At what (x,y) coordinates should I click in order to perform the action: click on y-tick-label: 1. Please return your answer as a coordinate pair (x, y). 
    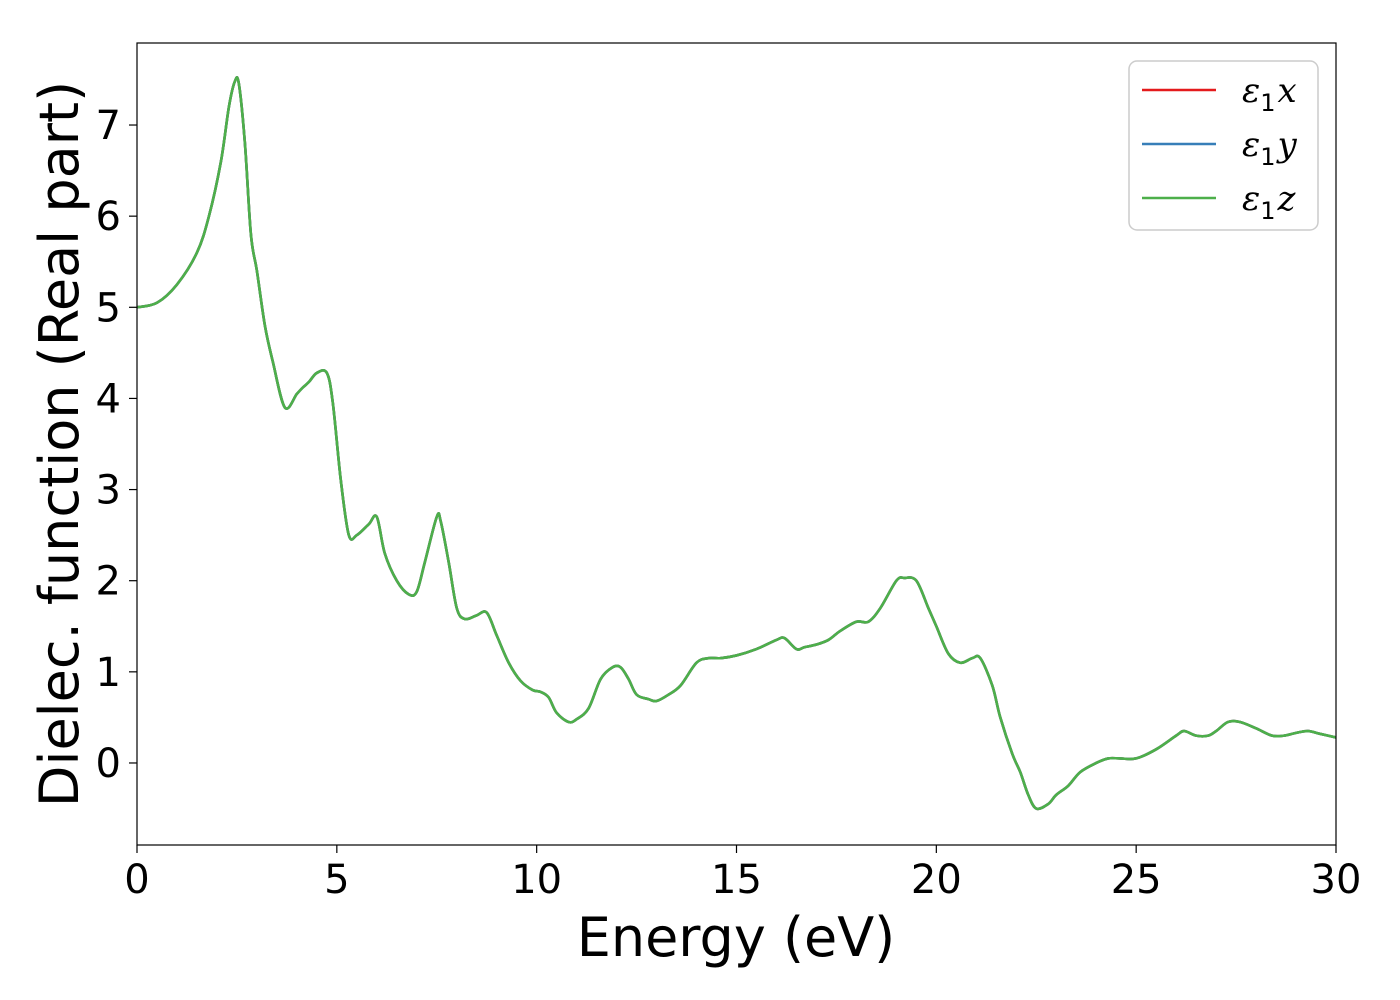
    Looking at the image, I should click on (108, 673).